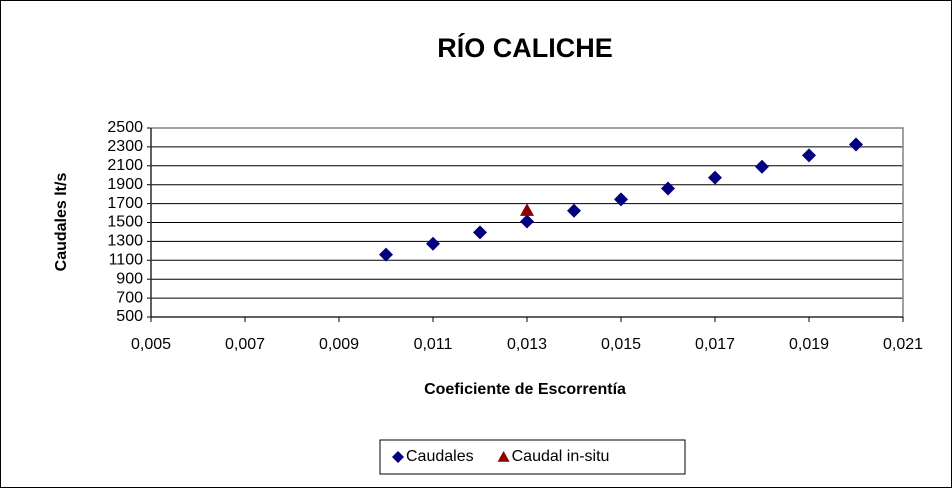  Describe the element at coordinates (527, 344) in the screenshot. I see `x-tick-label: 0,013` at that location.